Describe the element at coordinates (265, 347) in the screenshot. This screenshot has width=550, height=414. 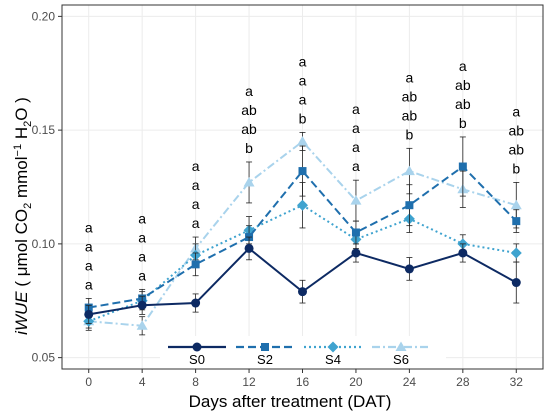
I see `legend-marker-s2` at that location.